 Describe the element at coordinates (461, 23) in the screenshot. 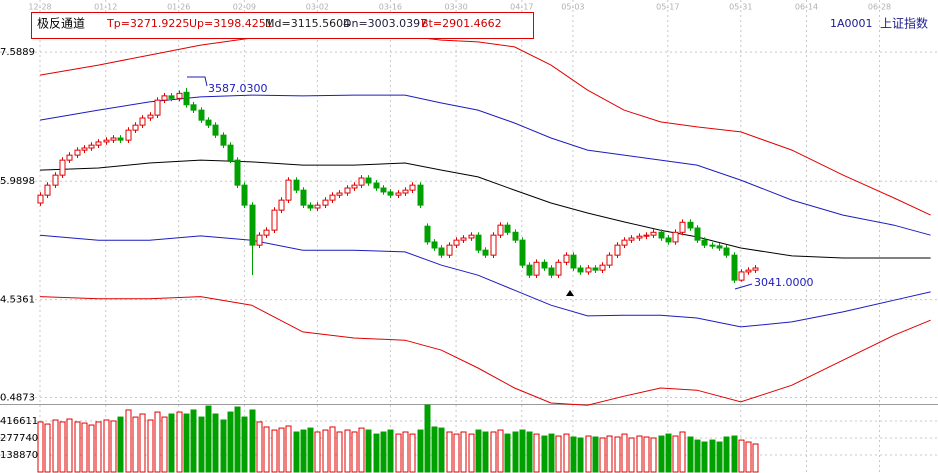

I see `indicator-value: Bt=2901.4662` at that location.